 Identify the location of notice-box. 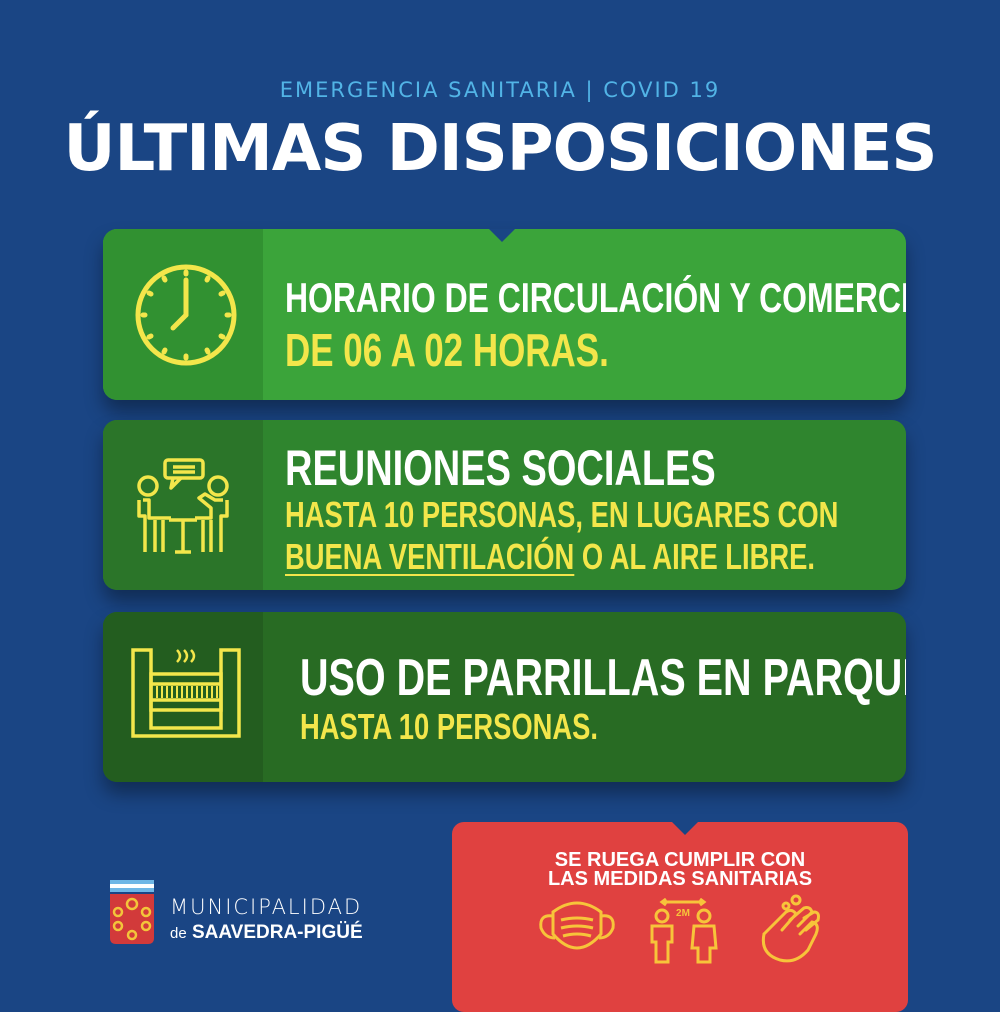
(680, 917).